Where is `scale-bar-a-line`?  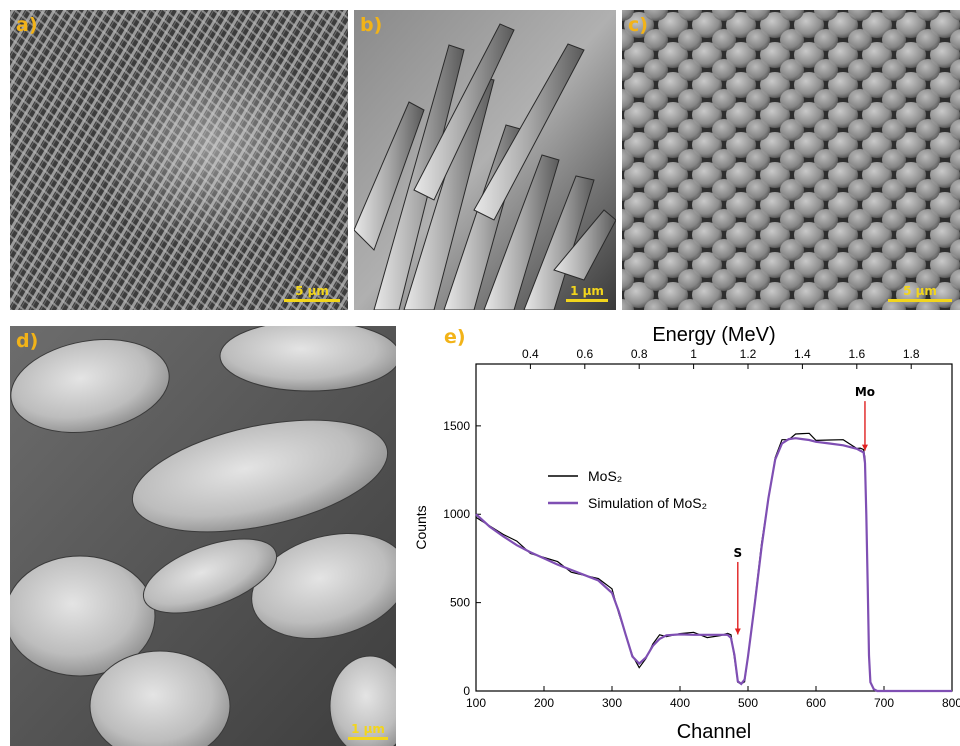
scale-bar-a-line is located at coordinates (312, 300).